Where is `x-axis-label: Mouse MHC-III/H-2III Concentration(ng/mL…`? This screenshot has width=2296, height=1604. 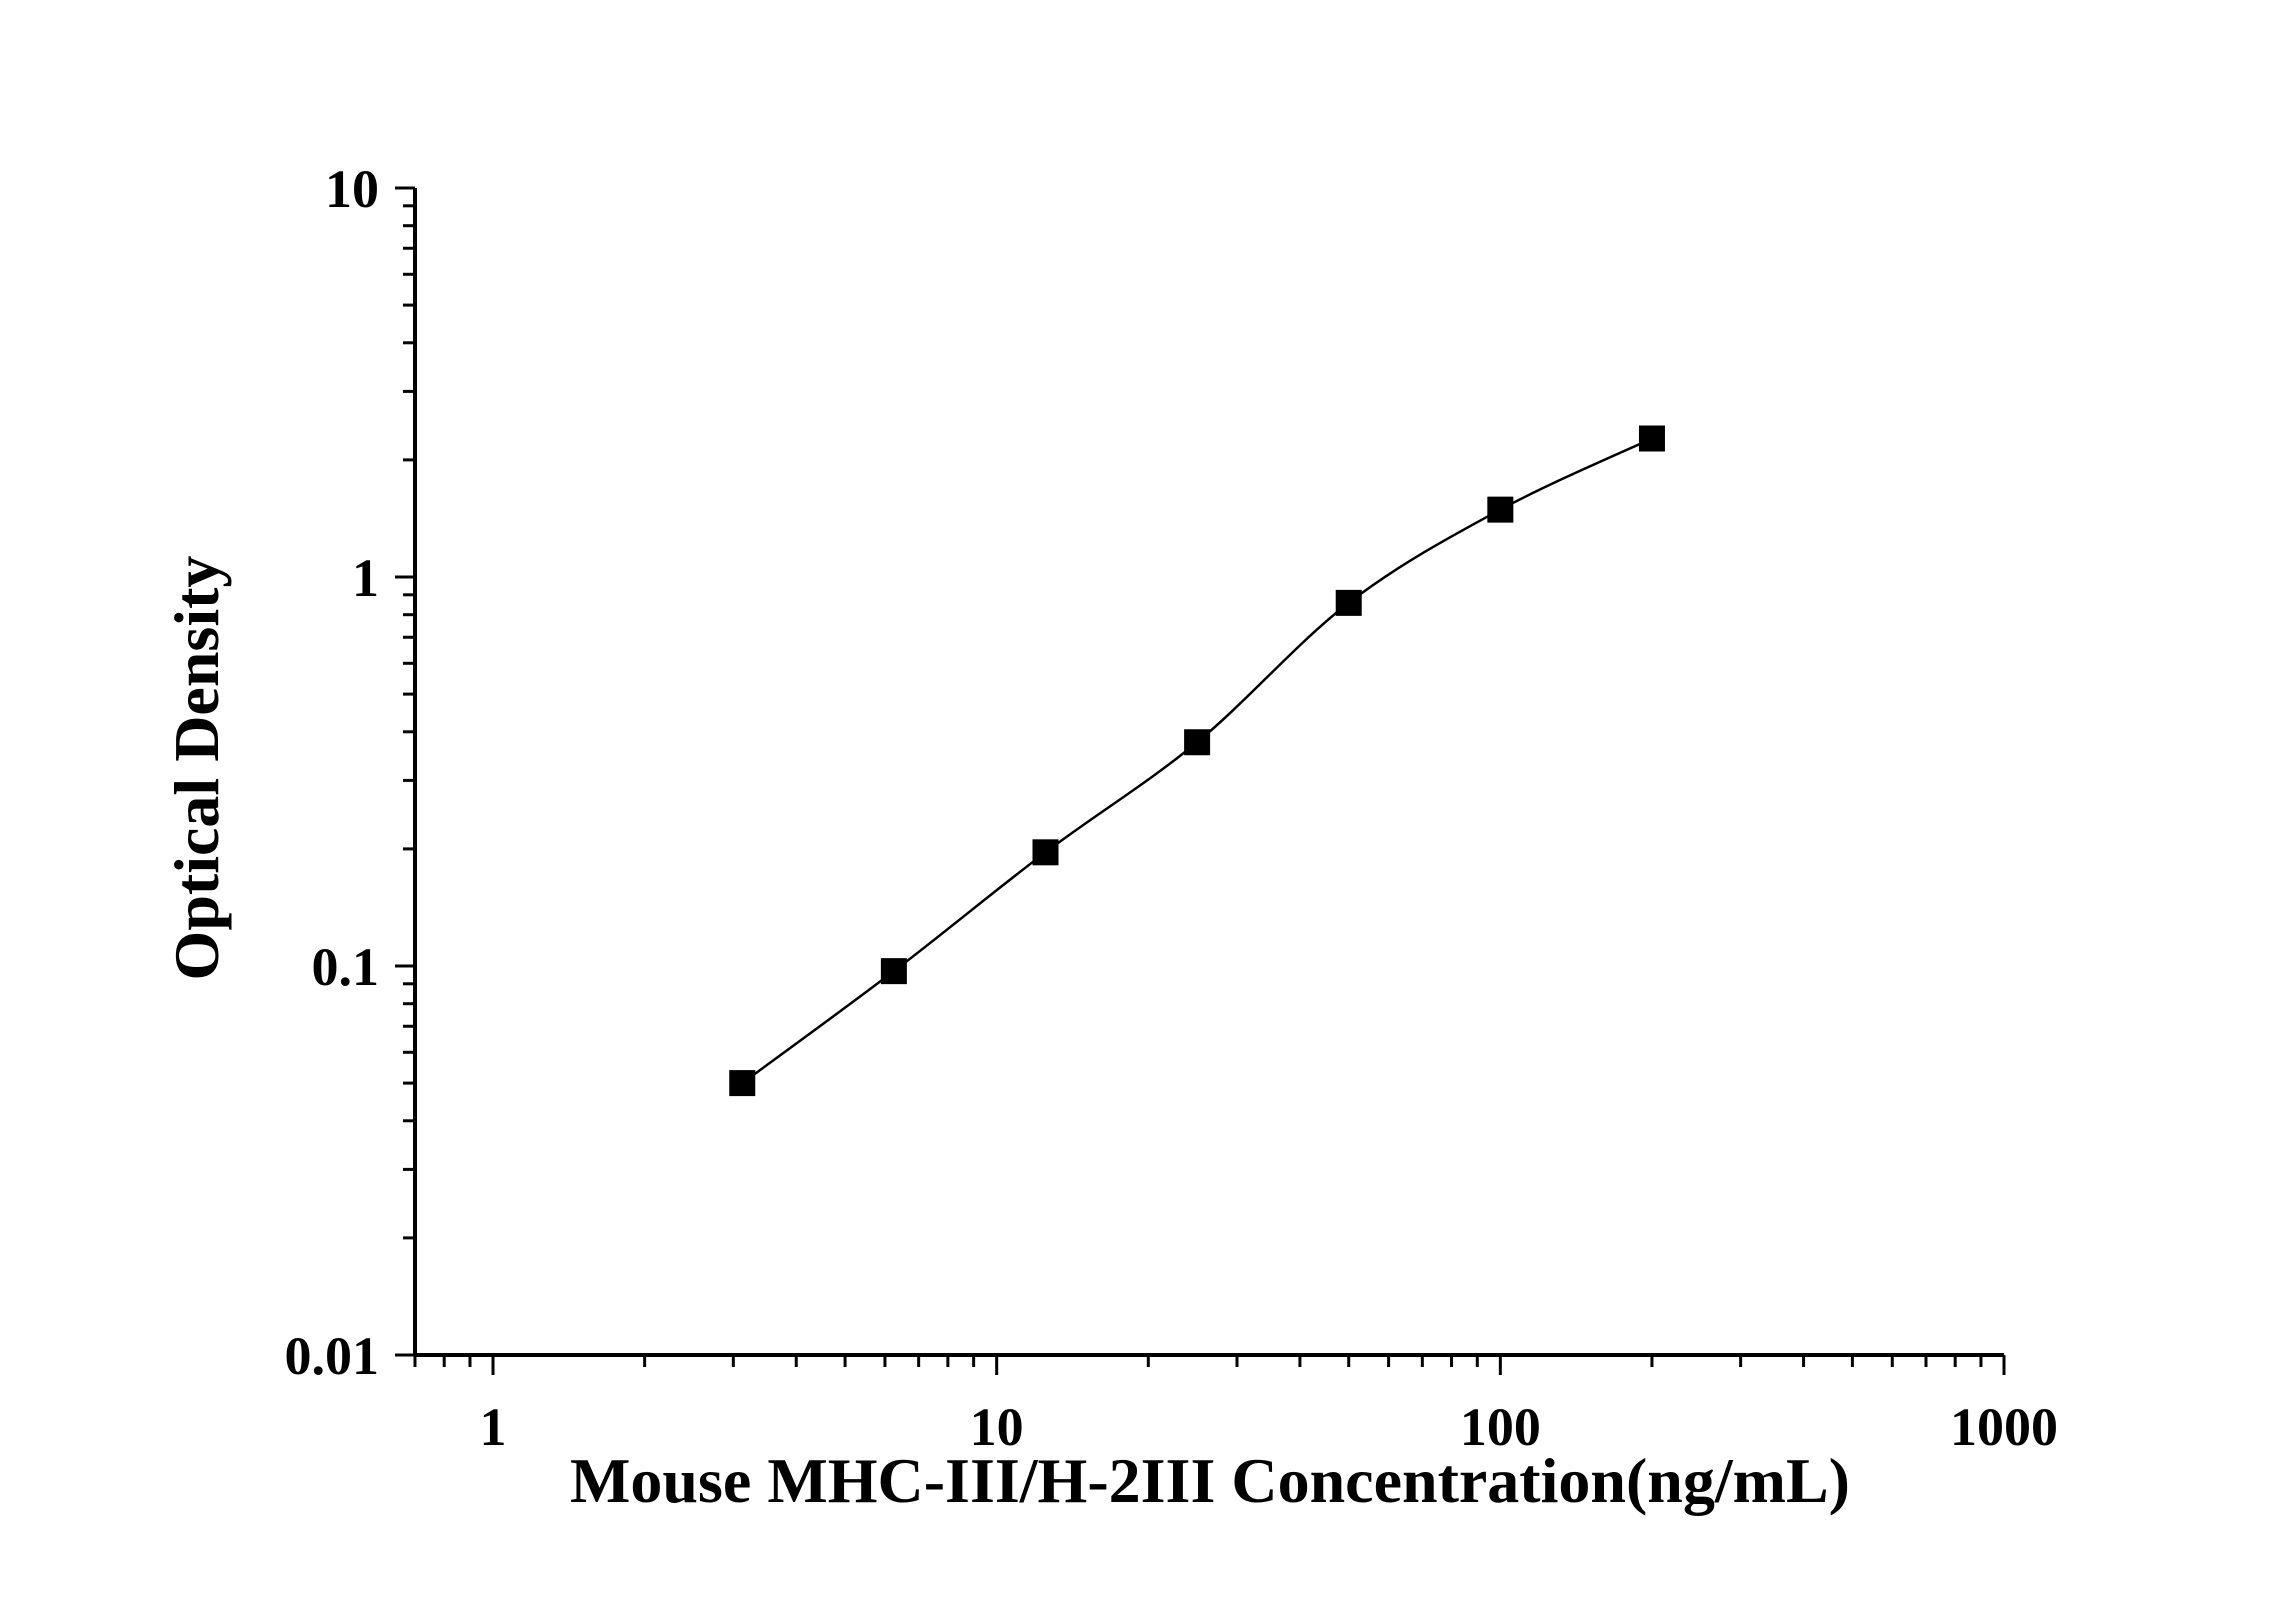 x-axis-label: Mouse MHC-III/H-2III Concentration(ng/mL… is located at coordinates (1210, 1480).